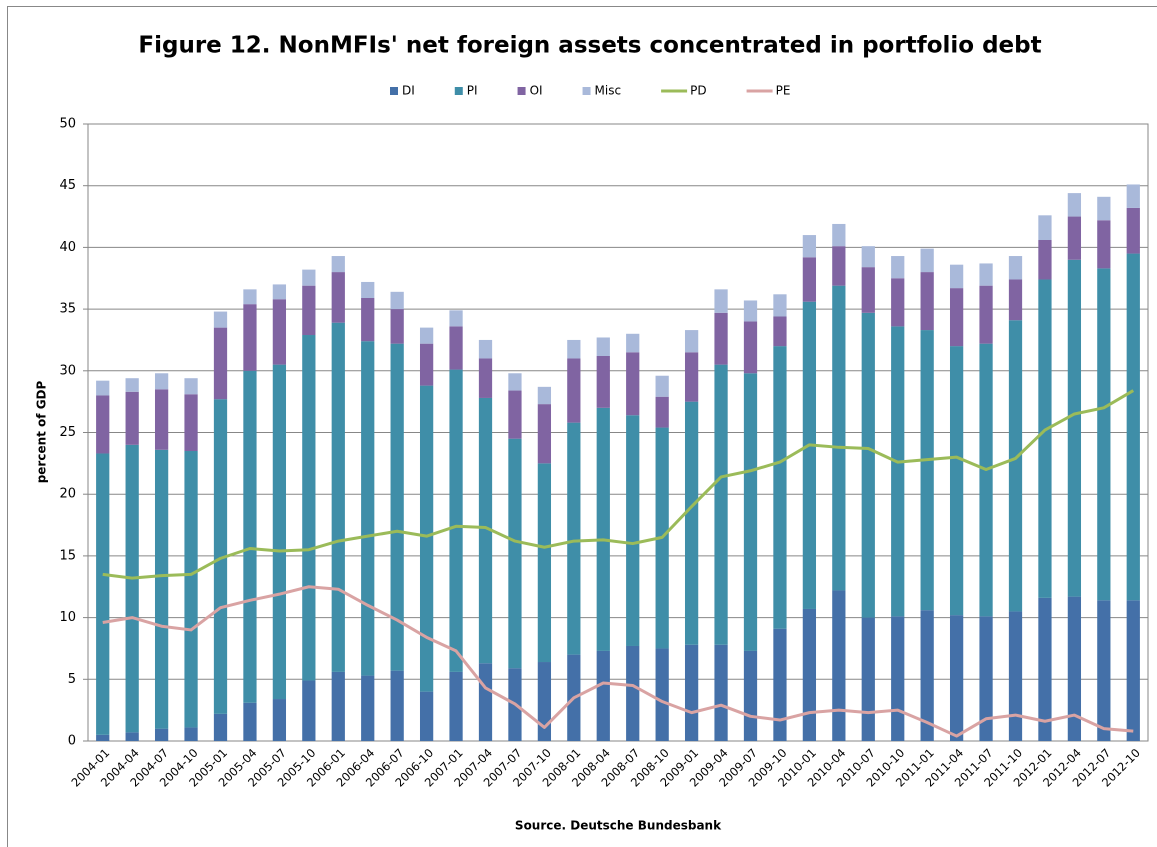 The height and width of the screenshot is (847, 1157). What do you see at coordinates (67, 124) in the screenshot?
I see `y-tick-label: 50` at bounding box center [67, 124].